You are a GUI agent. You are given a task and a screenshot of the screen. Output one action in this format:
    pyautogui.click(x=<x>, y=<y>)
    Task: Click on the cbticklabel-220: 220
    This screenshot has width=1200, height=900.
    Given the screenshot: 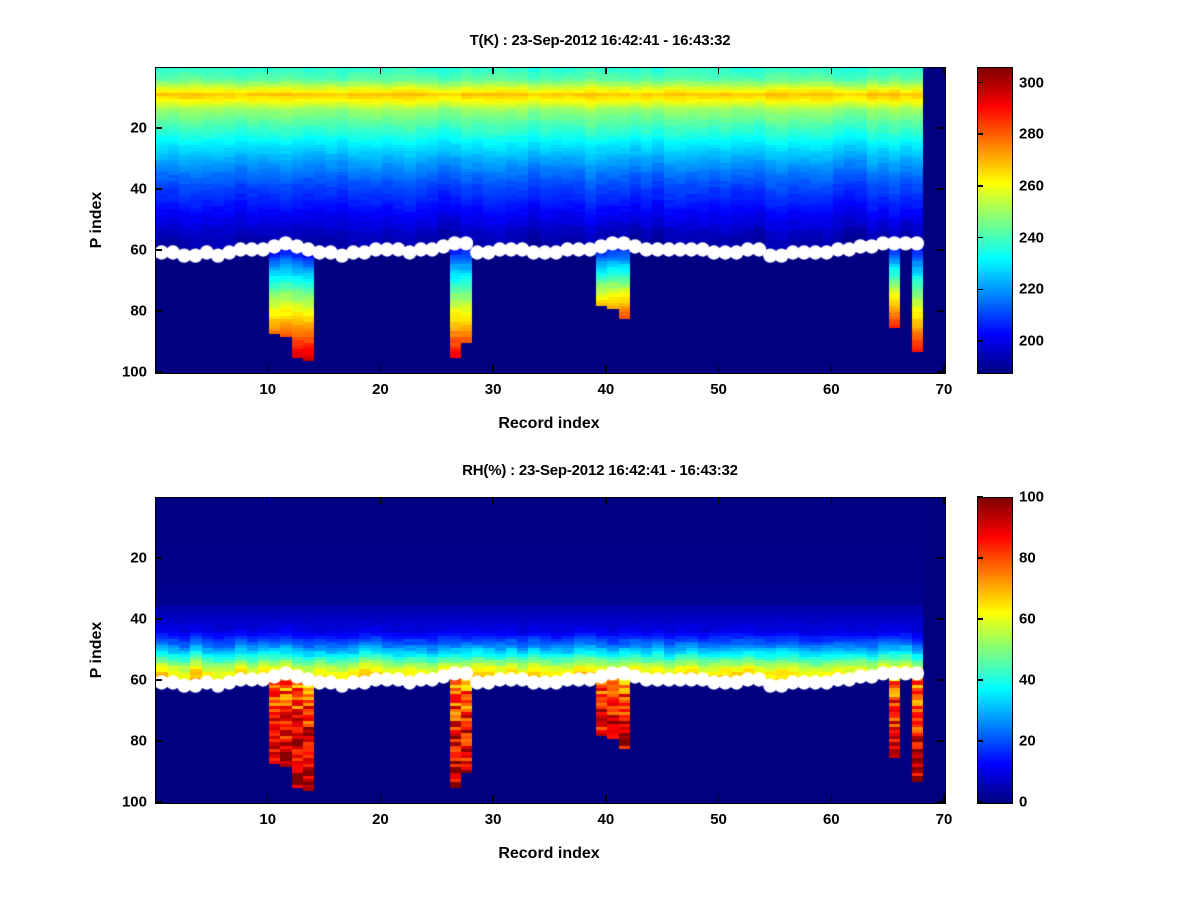 What is the action you would take?
    pyautogui.click(x=1032, y=289)
    